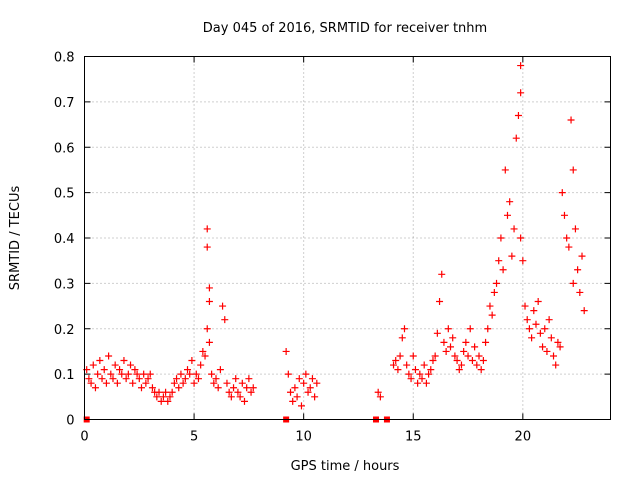 The image size is (640, 480). I want to click on y-tick-label: 0.2, so click(64, 330).